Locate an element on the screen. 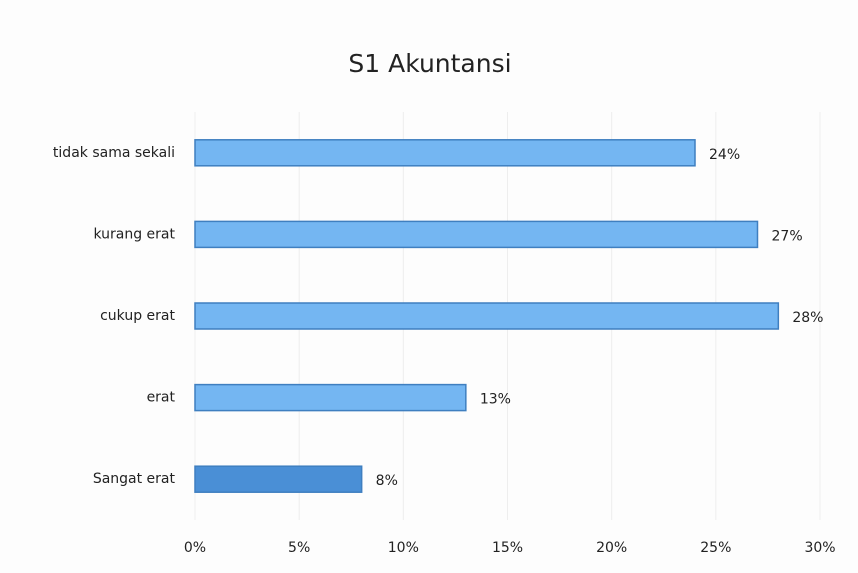 This screenshot has height=573, width=858. y-tick-label: erat is located at coordinates (161, 398).